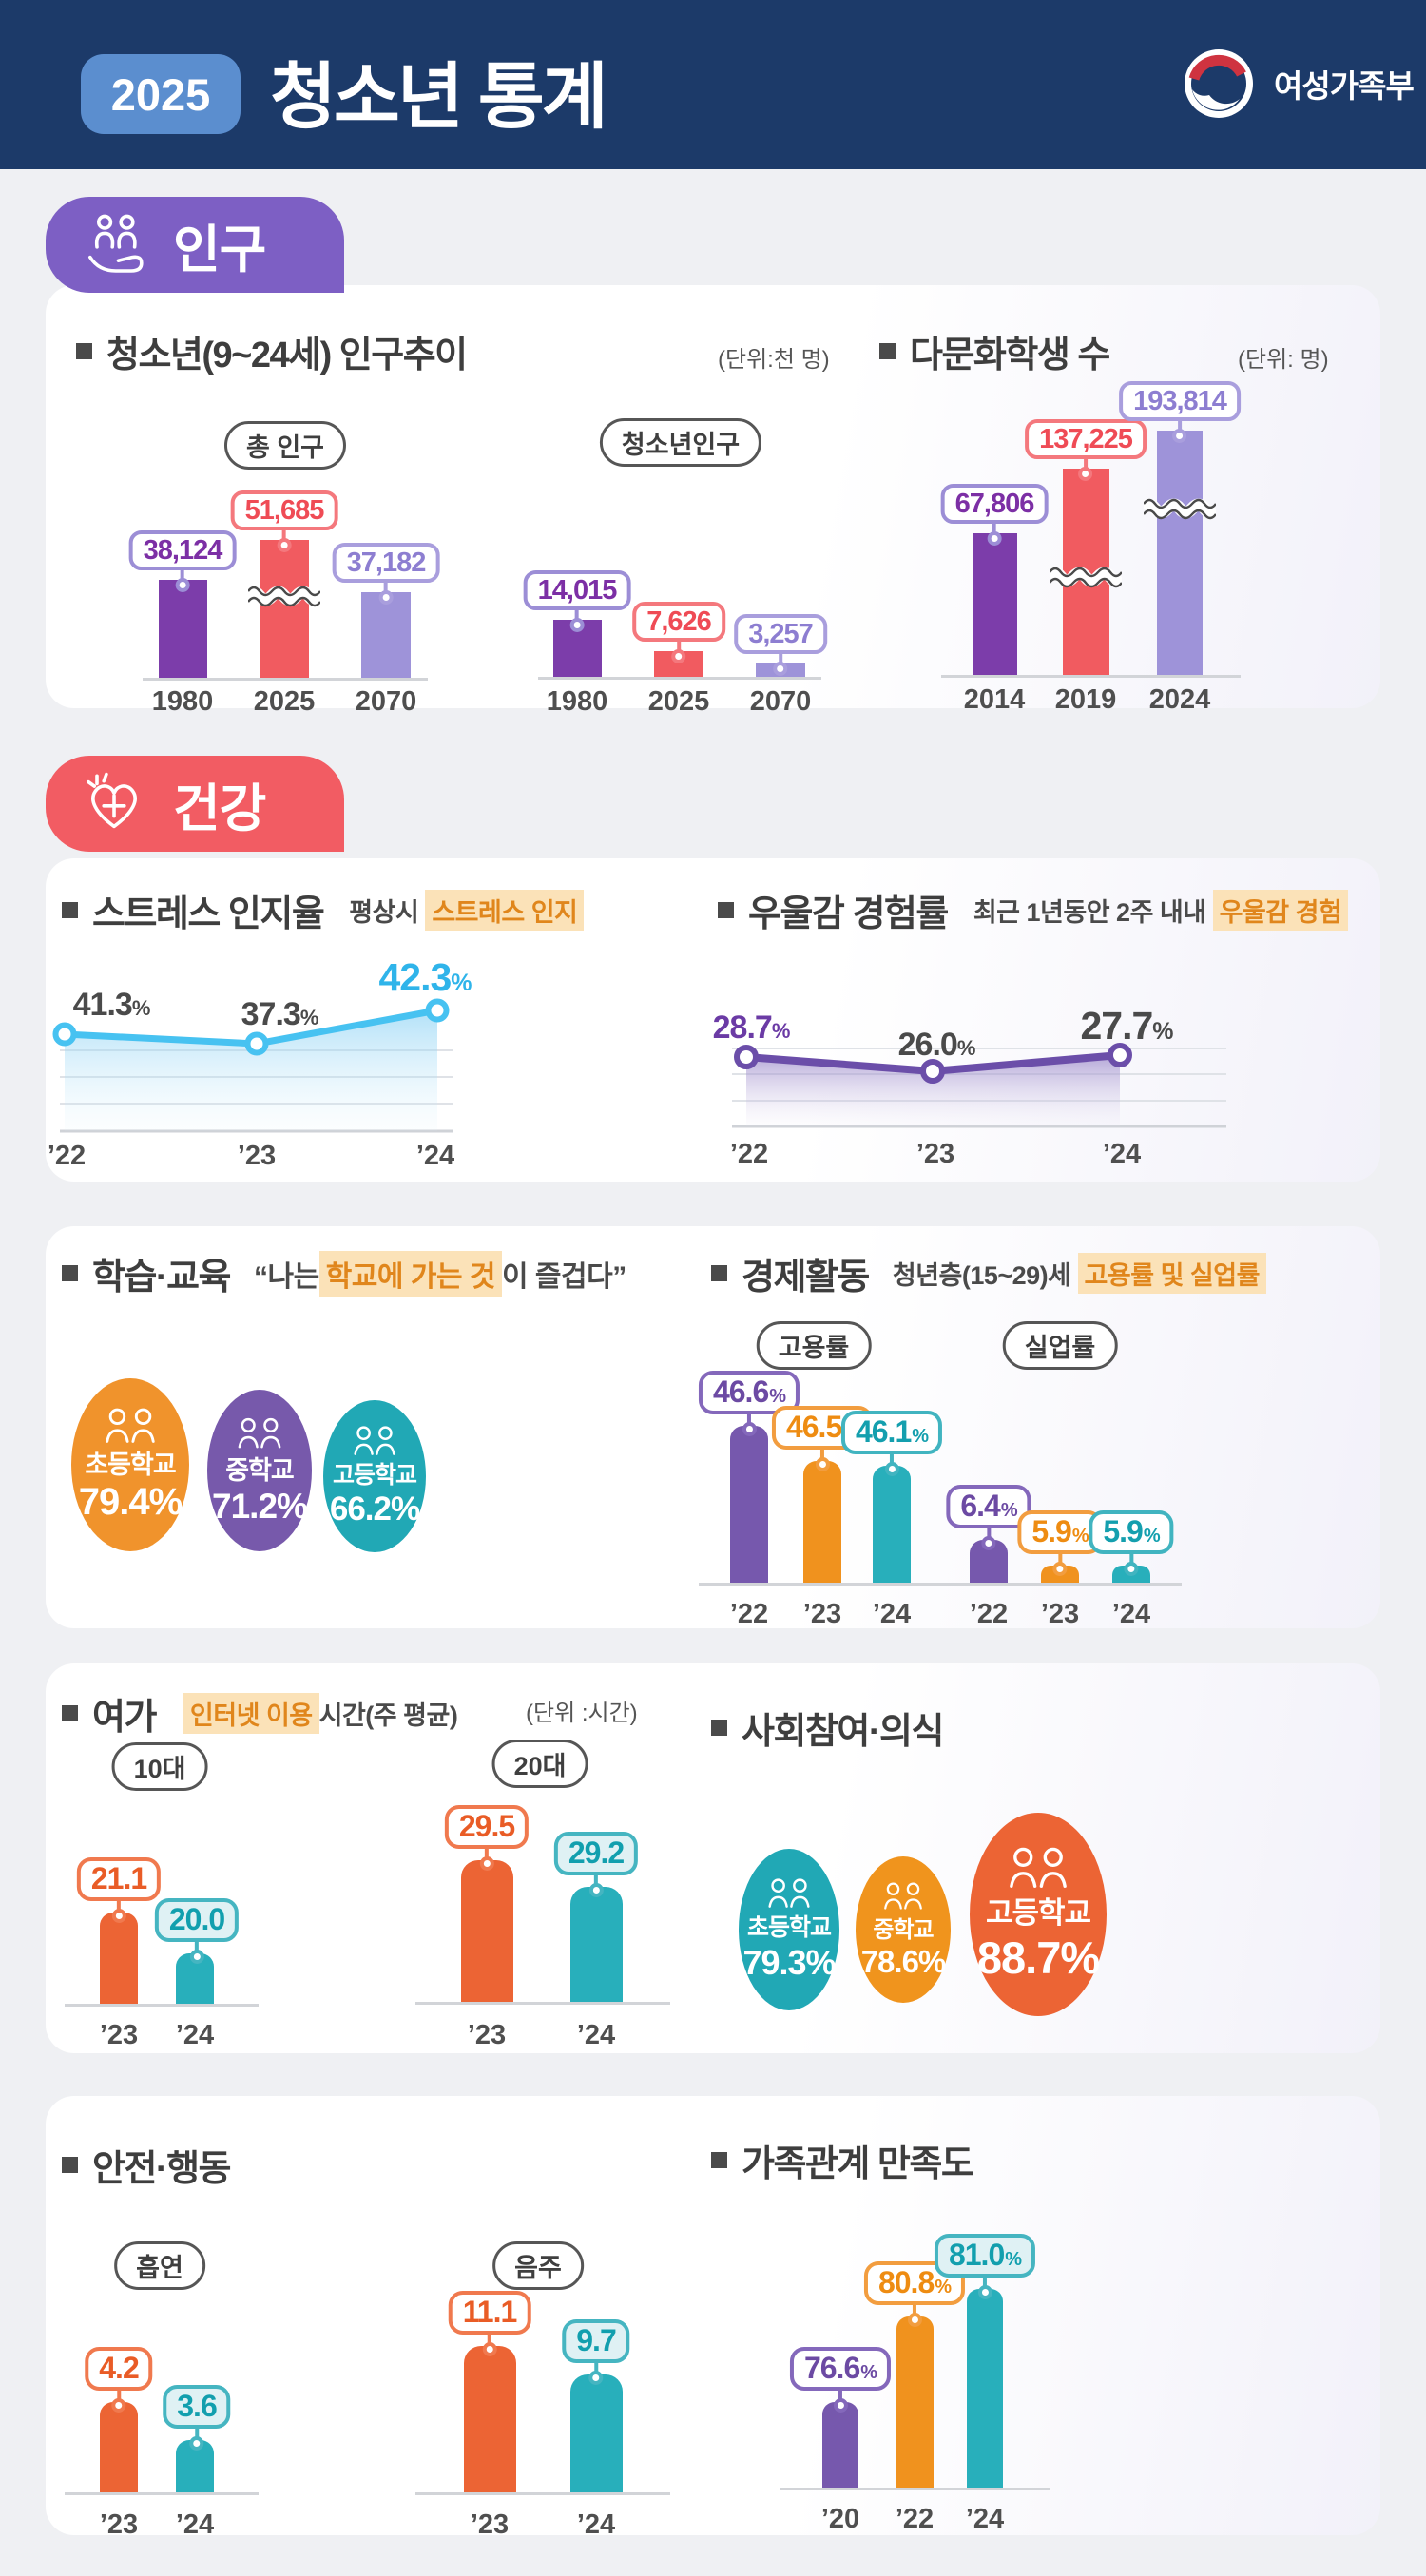 This screenshot has width=1426, height=2576. I want to click on year-chip: 2025, so click(161, 94).